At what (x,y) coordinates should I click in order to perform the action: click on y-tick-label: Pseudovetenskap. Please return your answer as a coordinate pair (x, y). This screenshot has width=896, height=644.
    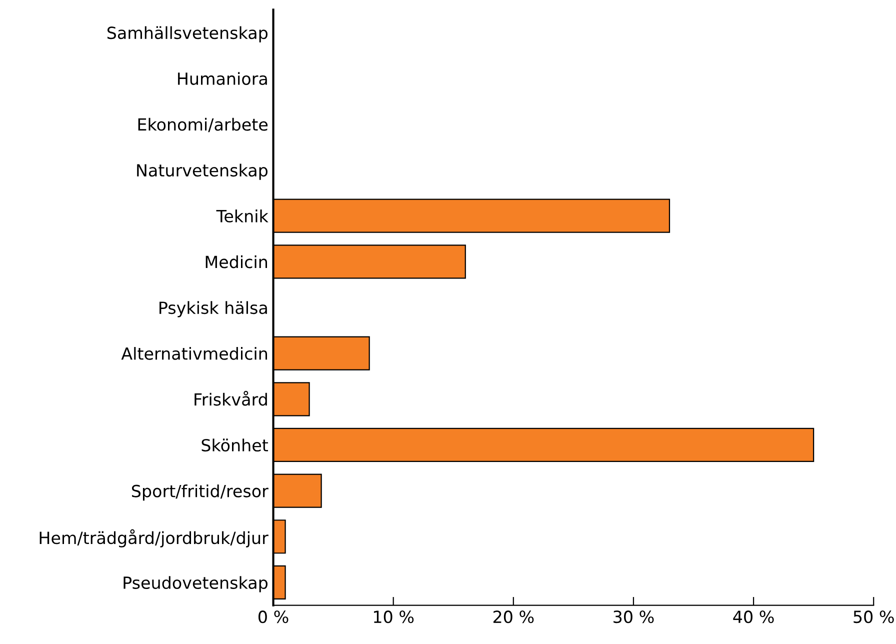
    Looking at the image, I should click on (196, 584).